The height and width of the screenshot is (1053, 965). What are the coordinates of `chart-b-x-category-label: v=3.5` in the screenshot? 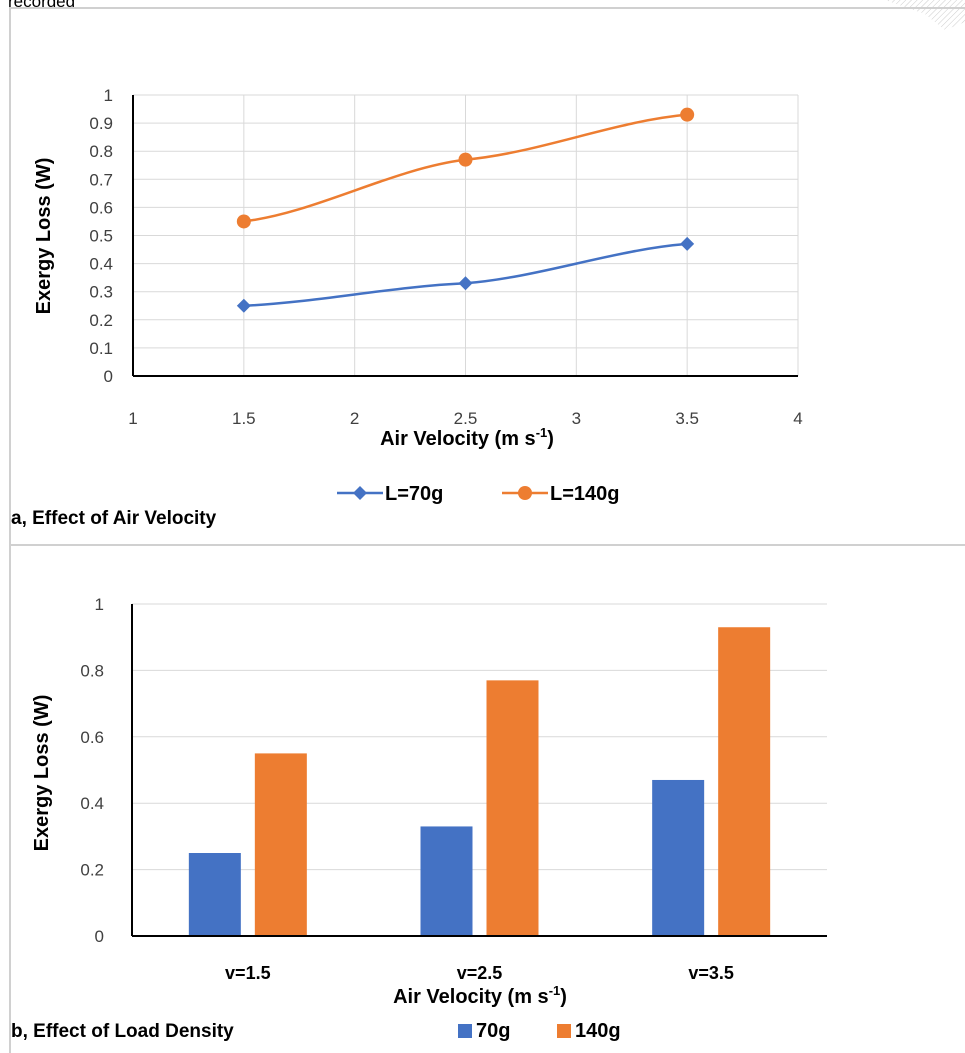 It's located at (711, 973).